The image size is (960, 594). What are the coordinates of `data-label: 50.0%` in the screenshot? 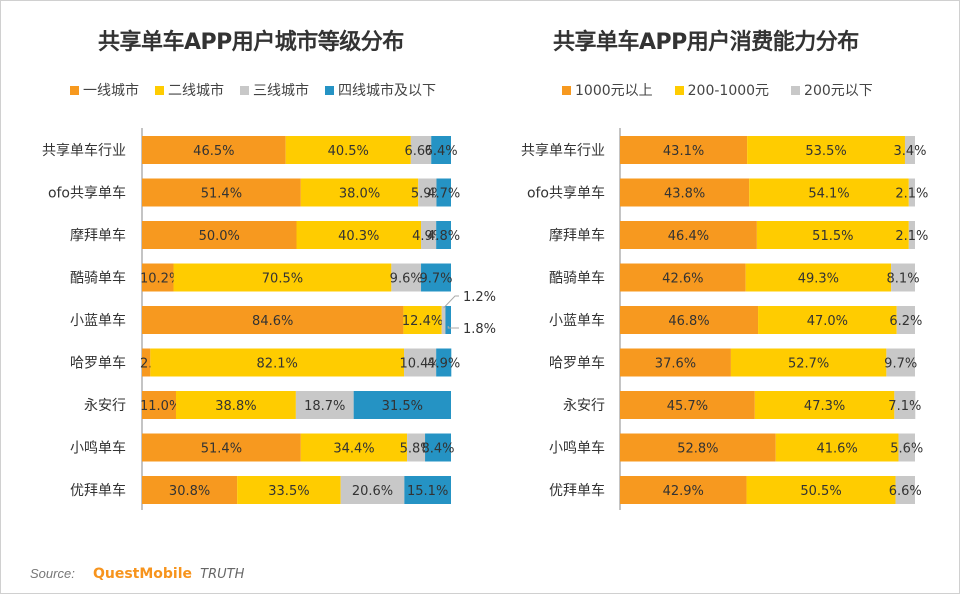 It's located at (219, 236).